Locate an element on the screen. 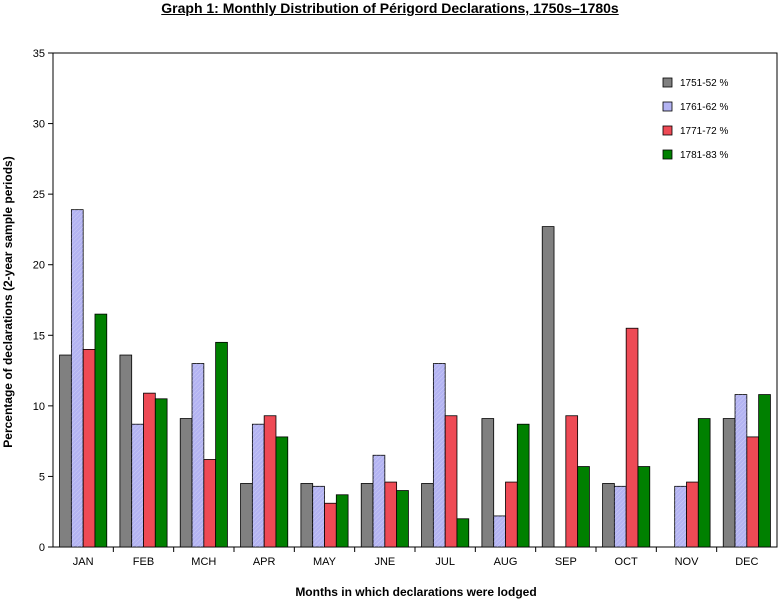 This screenshot has height=600, width=780. x-tick-label: JAN is located at coordinates (83, 562).